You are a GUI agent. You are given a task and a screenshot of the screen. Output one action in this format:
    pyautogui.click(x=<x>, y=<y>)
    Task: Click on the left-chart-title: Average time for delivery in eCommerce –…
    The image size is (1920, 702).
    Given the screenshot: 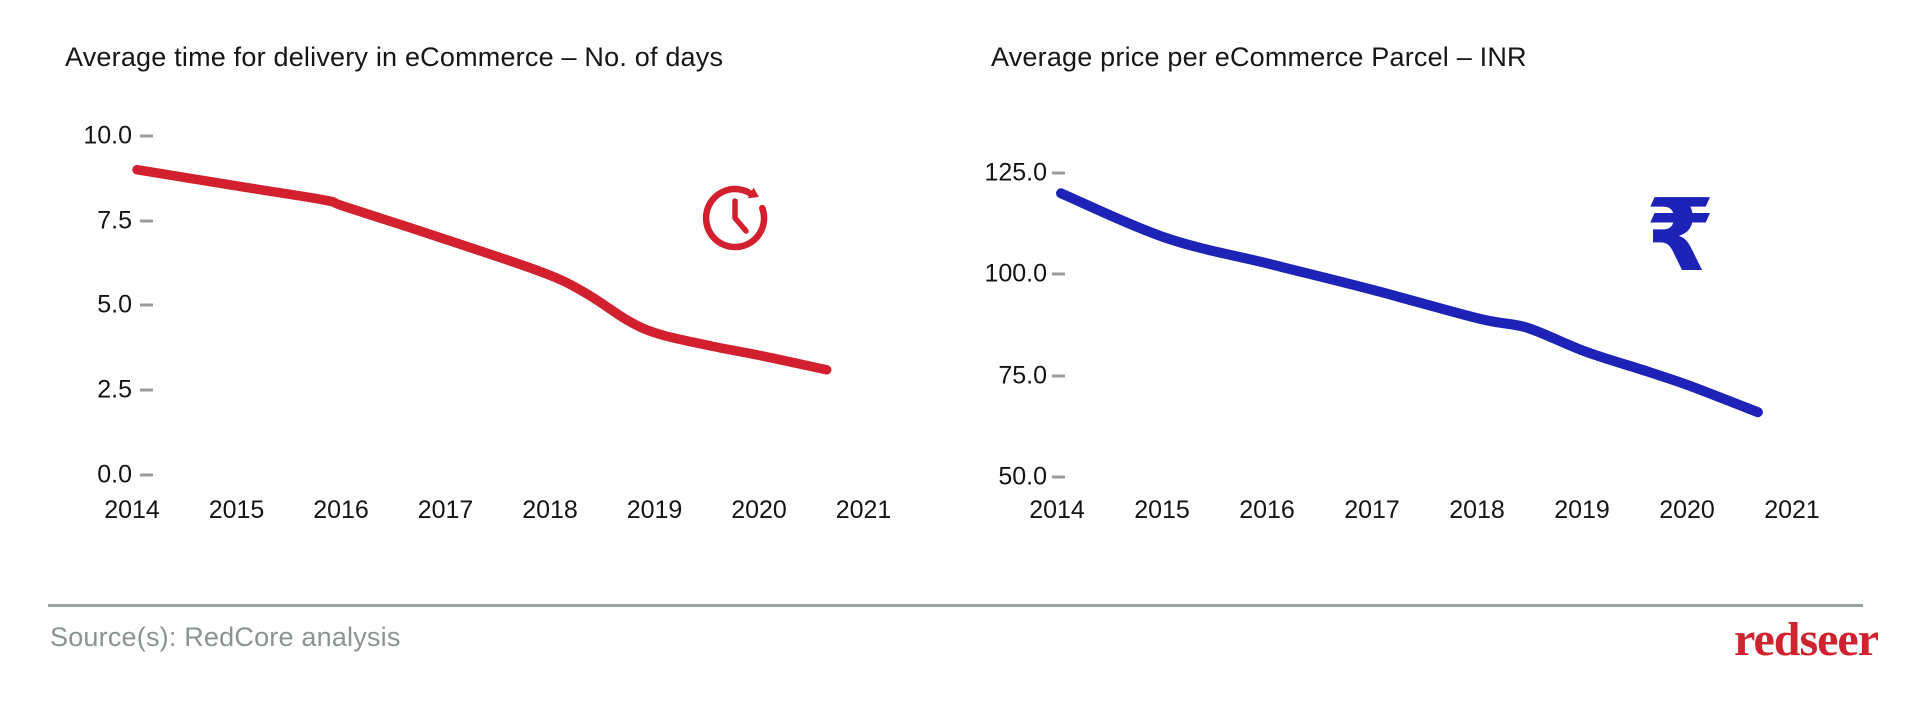 What is the action you would take?
    pyautogui.click(x=394, y=57)
    